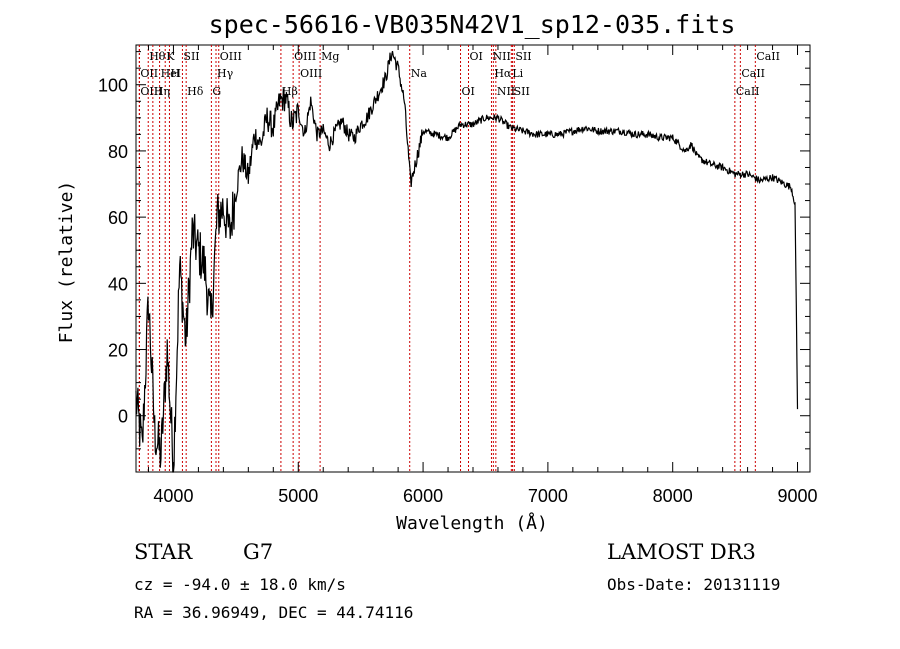  I want to click on line-label: Hα, so click(503, 73).